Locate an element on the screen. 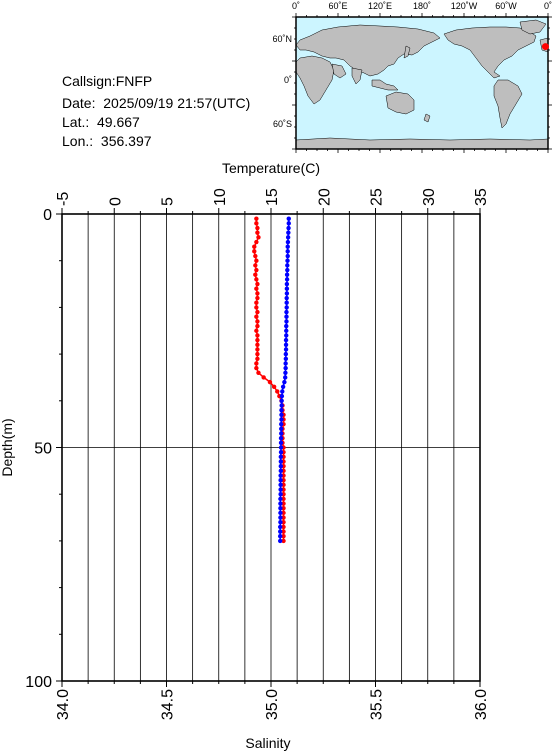  bottom-axis-title: Salinity is located at coordinates (267, 743).